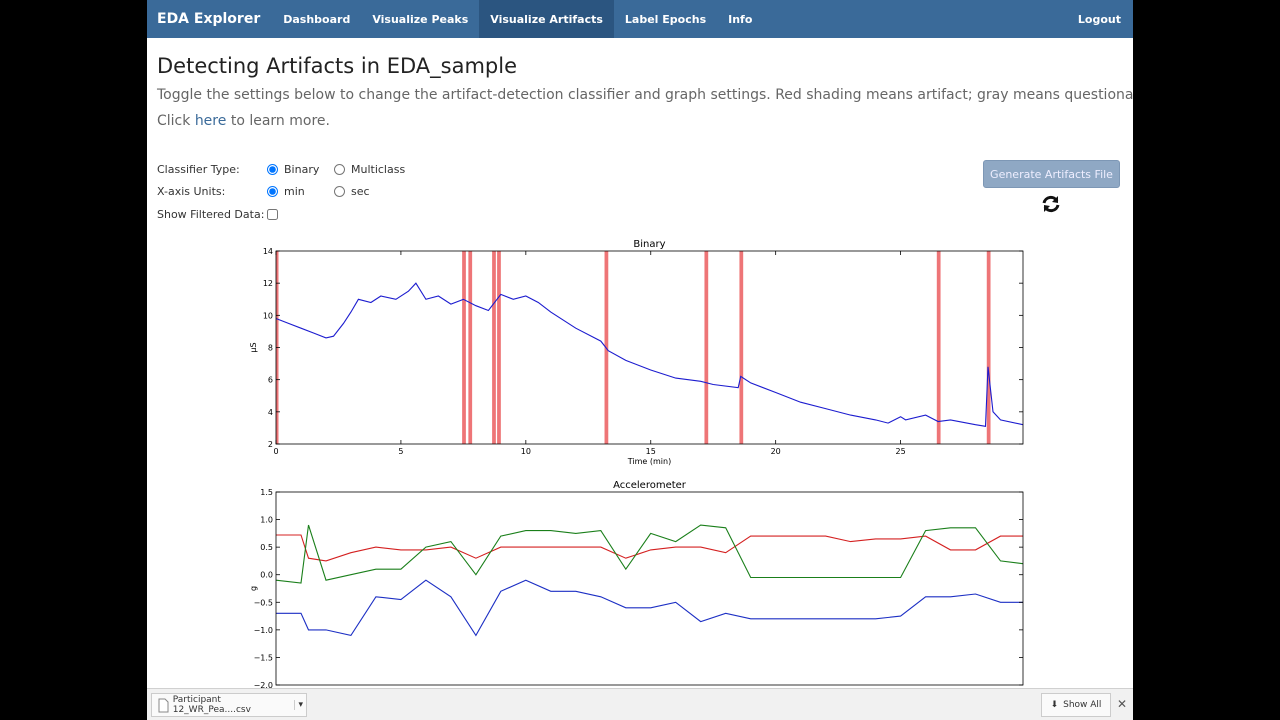  Describe the element at coordinates (649, 244) in the screenshot. I see `chart-title: Binary` at that location.